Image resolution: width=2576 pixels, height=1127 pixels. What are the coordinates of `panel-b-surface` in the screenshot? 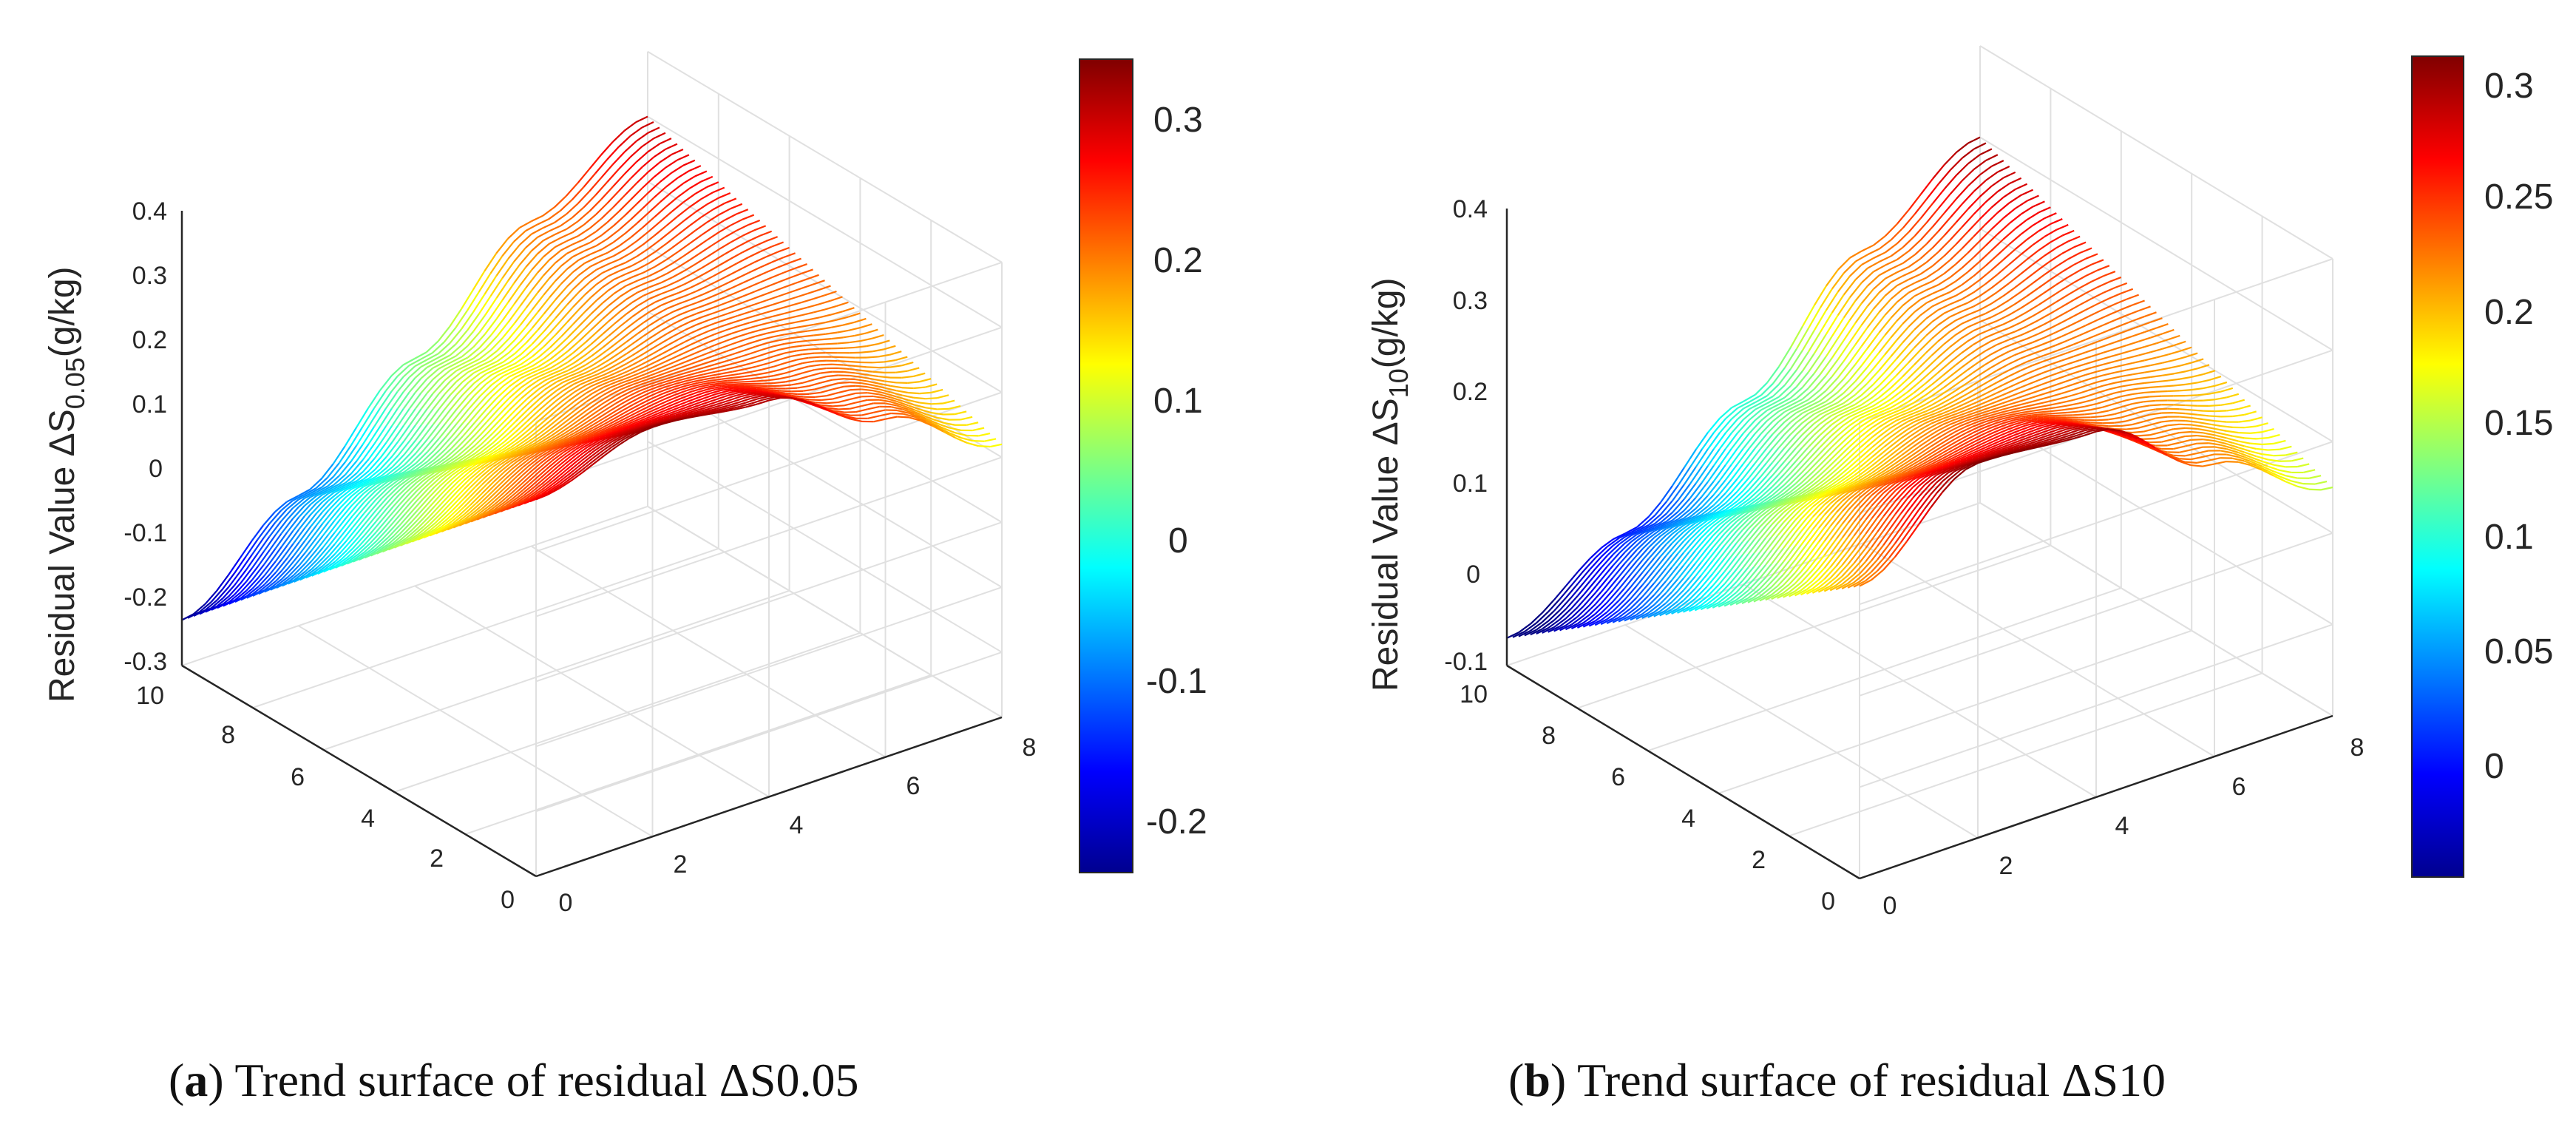 It's located at (1919, 387).